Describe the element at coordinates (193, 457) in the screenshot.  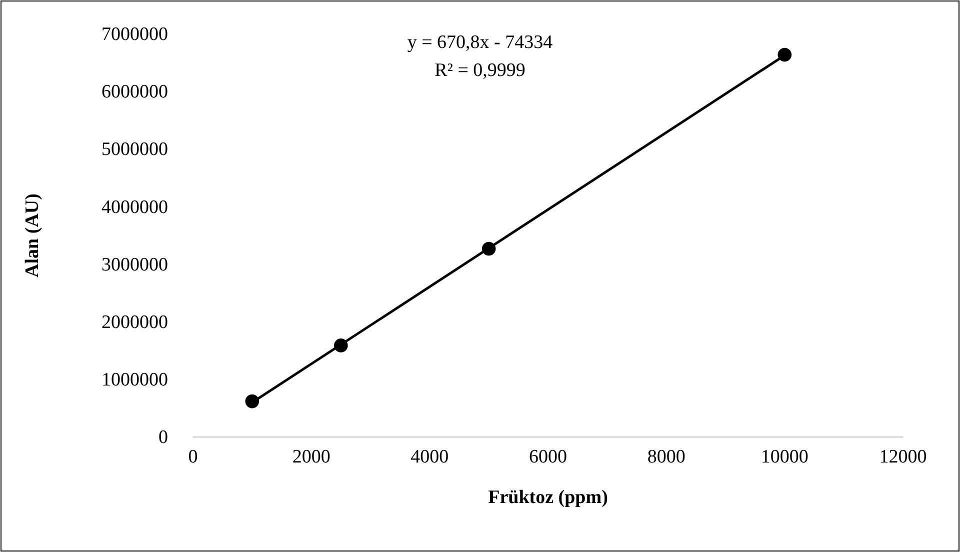
I see `x-tick-label: 0` at that location.